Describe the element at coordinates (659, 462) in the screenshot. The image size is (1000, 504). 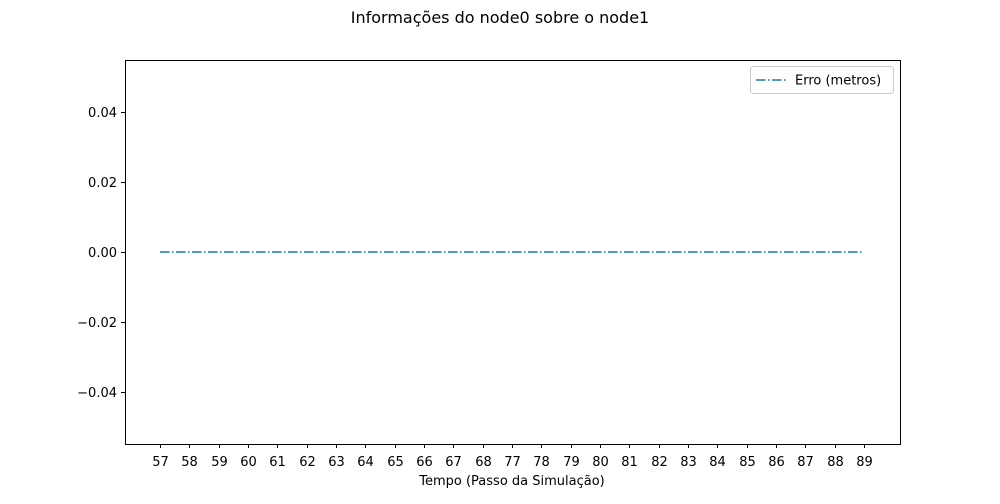
I see `x-tick-label: 82` at that location.